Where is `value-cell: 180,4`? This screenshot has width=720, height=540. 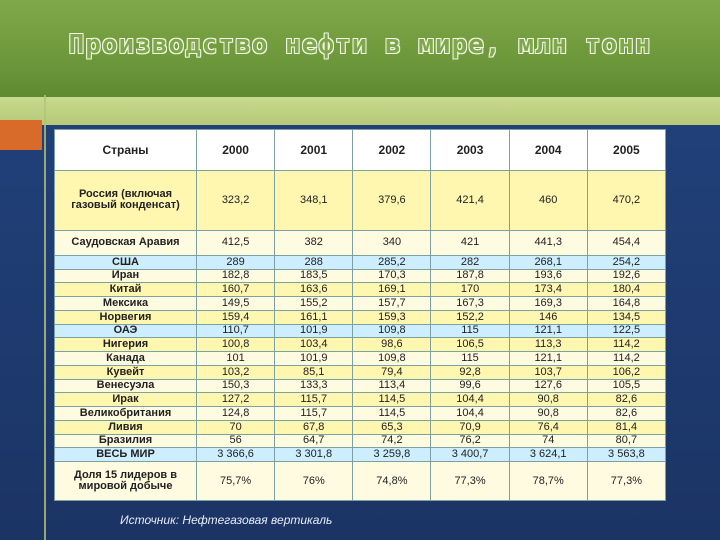
value-cell: 180,4 is located at coordinates (626, 290).